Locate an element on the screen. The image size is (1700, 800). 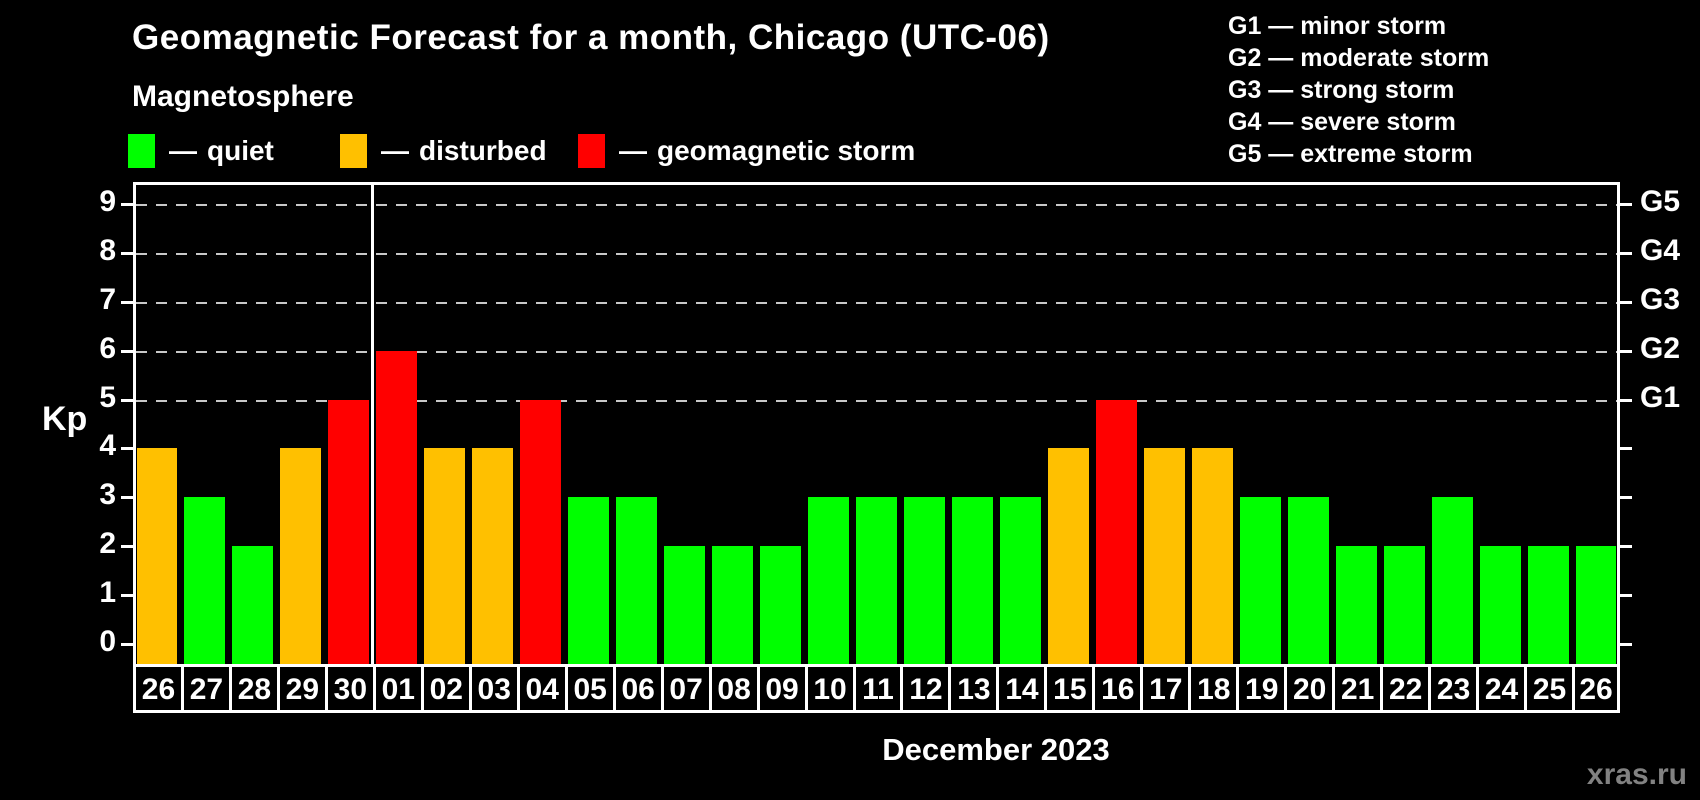
g-legend-line-g1: G1 — minor storm is located at coordinates (1337, 26).